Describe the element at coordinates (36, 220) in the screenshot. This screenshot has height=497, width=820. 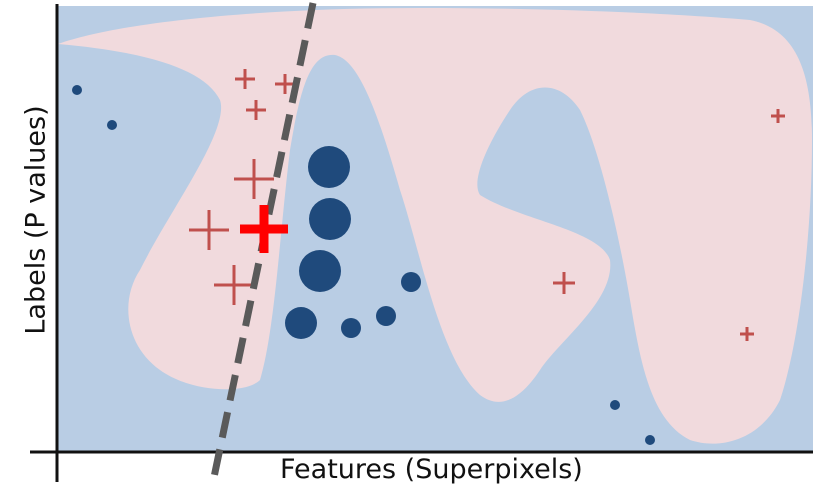
I see `y-axis-title: Labels (P values)` at that location.